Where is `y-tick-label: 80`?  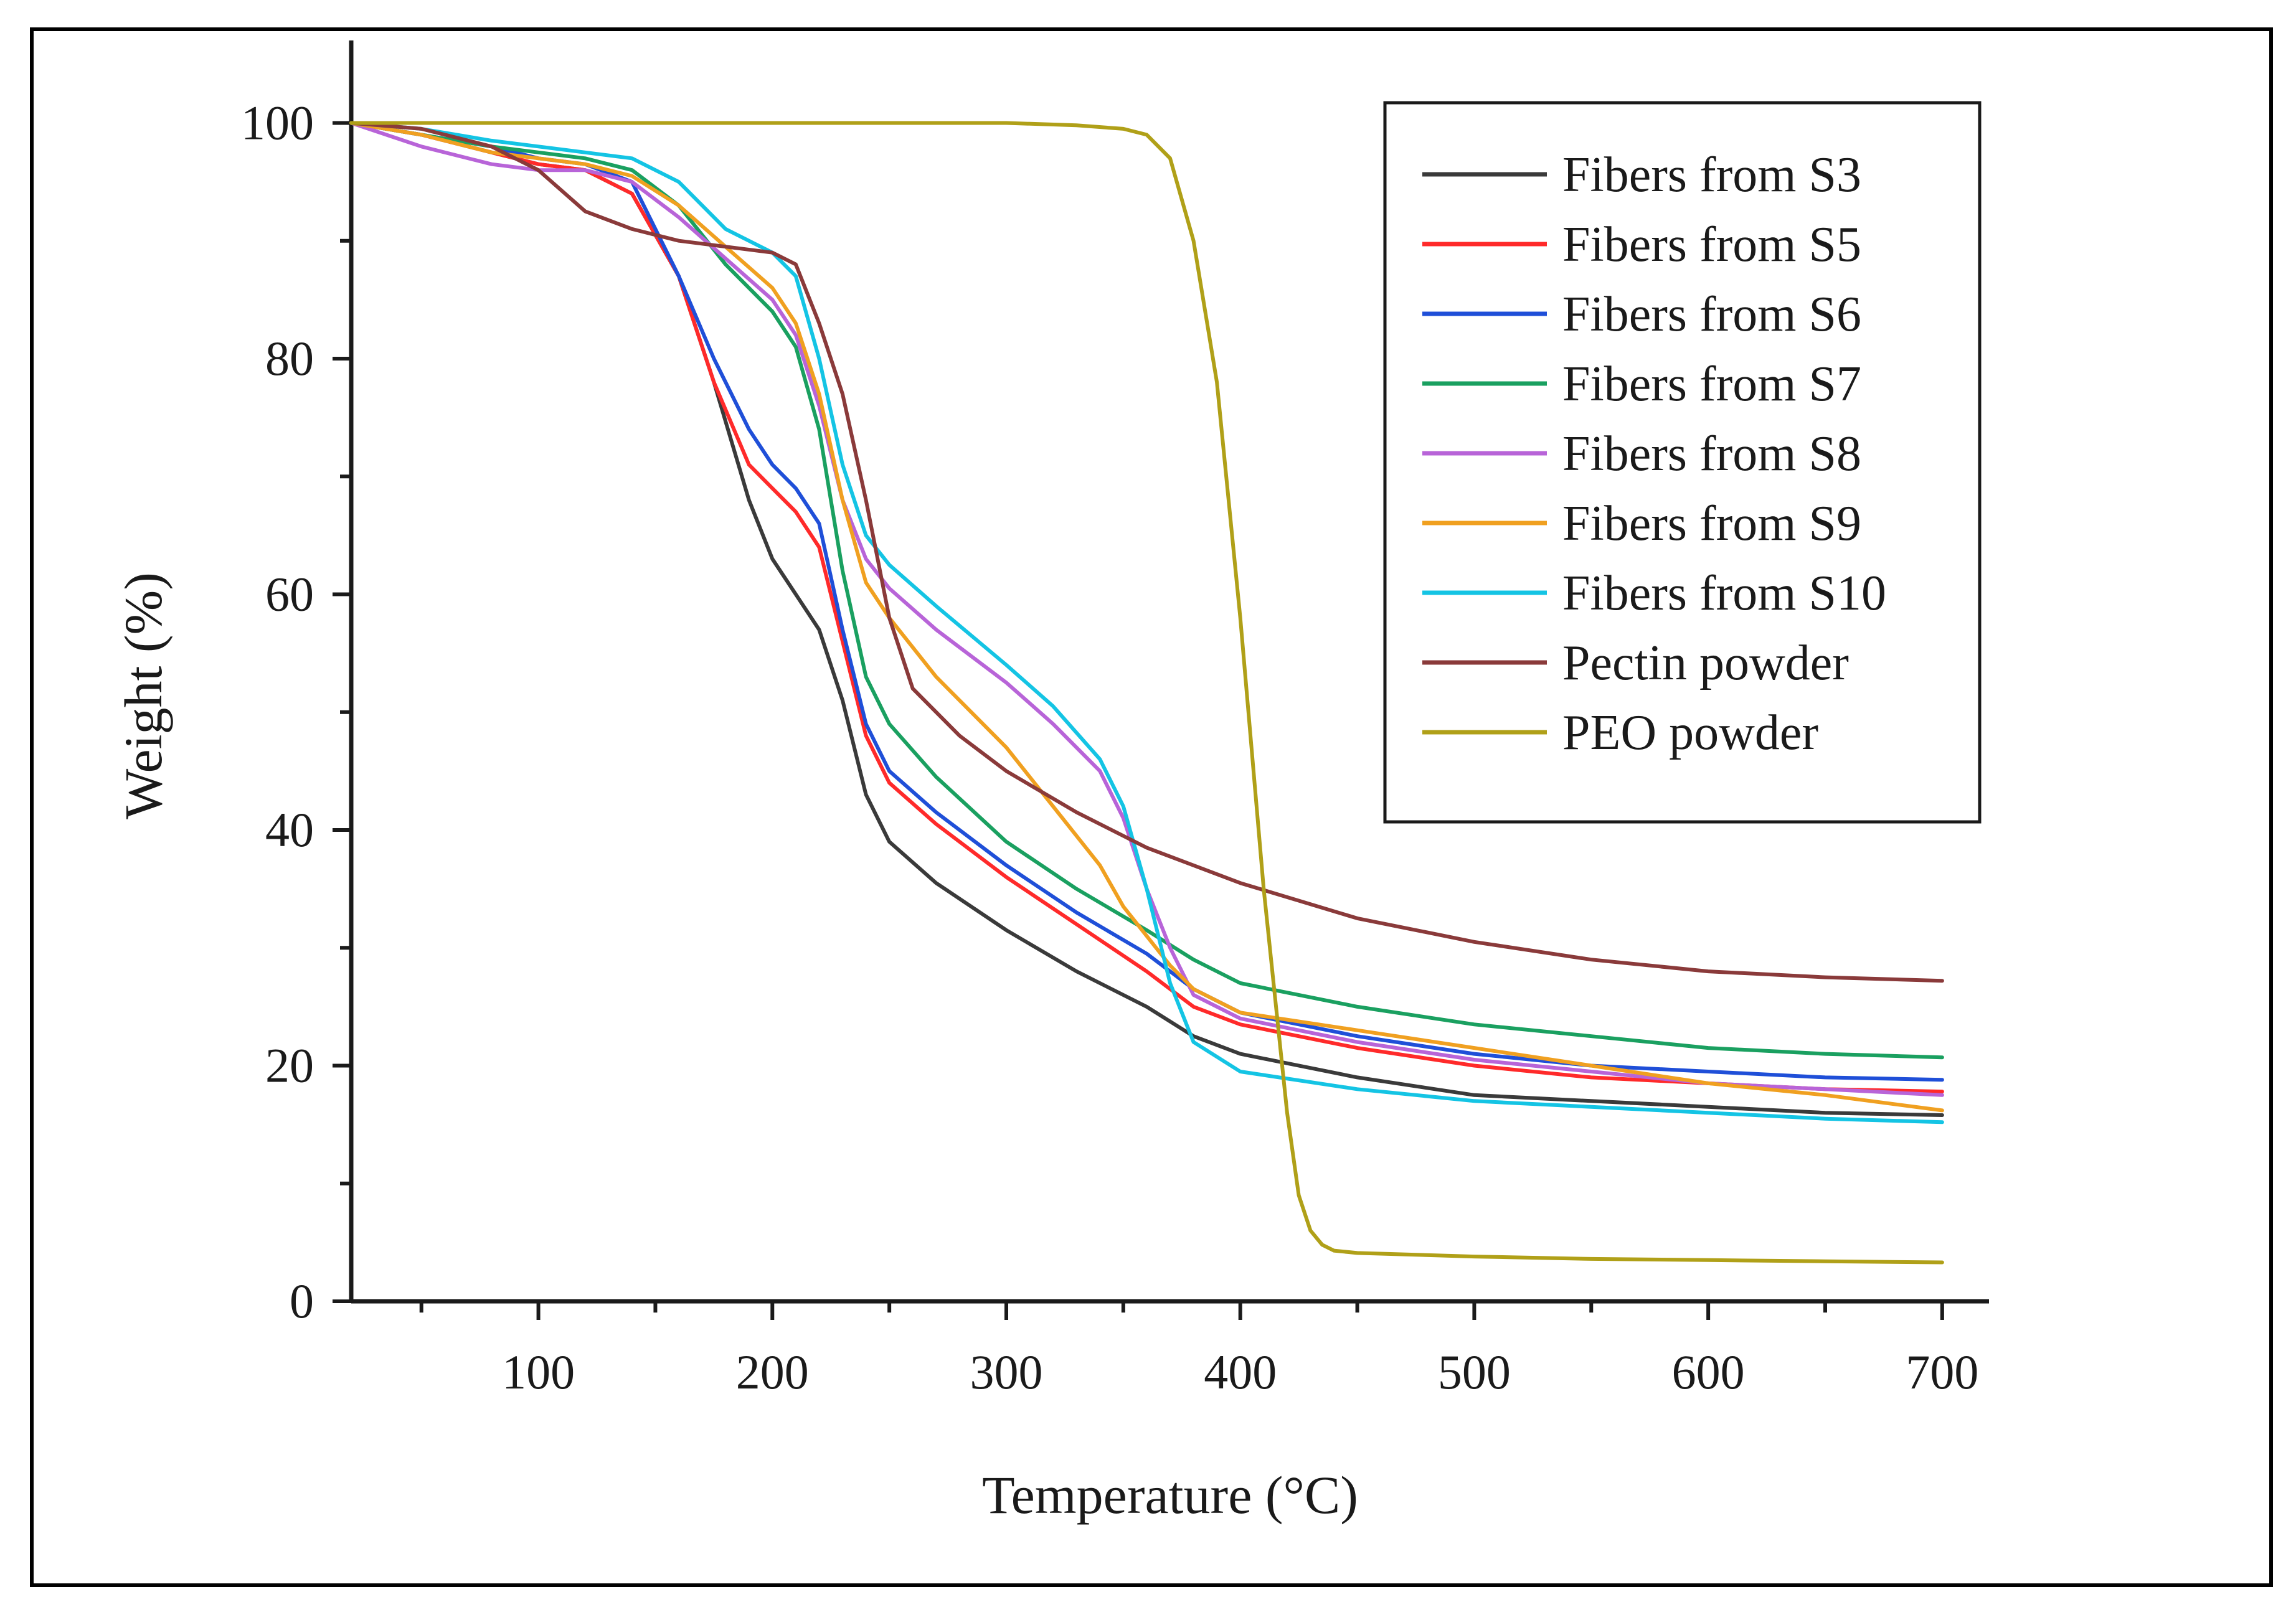 y-tick-label: 80 is located at coordinates (289, 358).